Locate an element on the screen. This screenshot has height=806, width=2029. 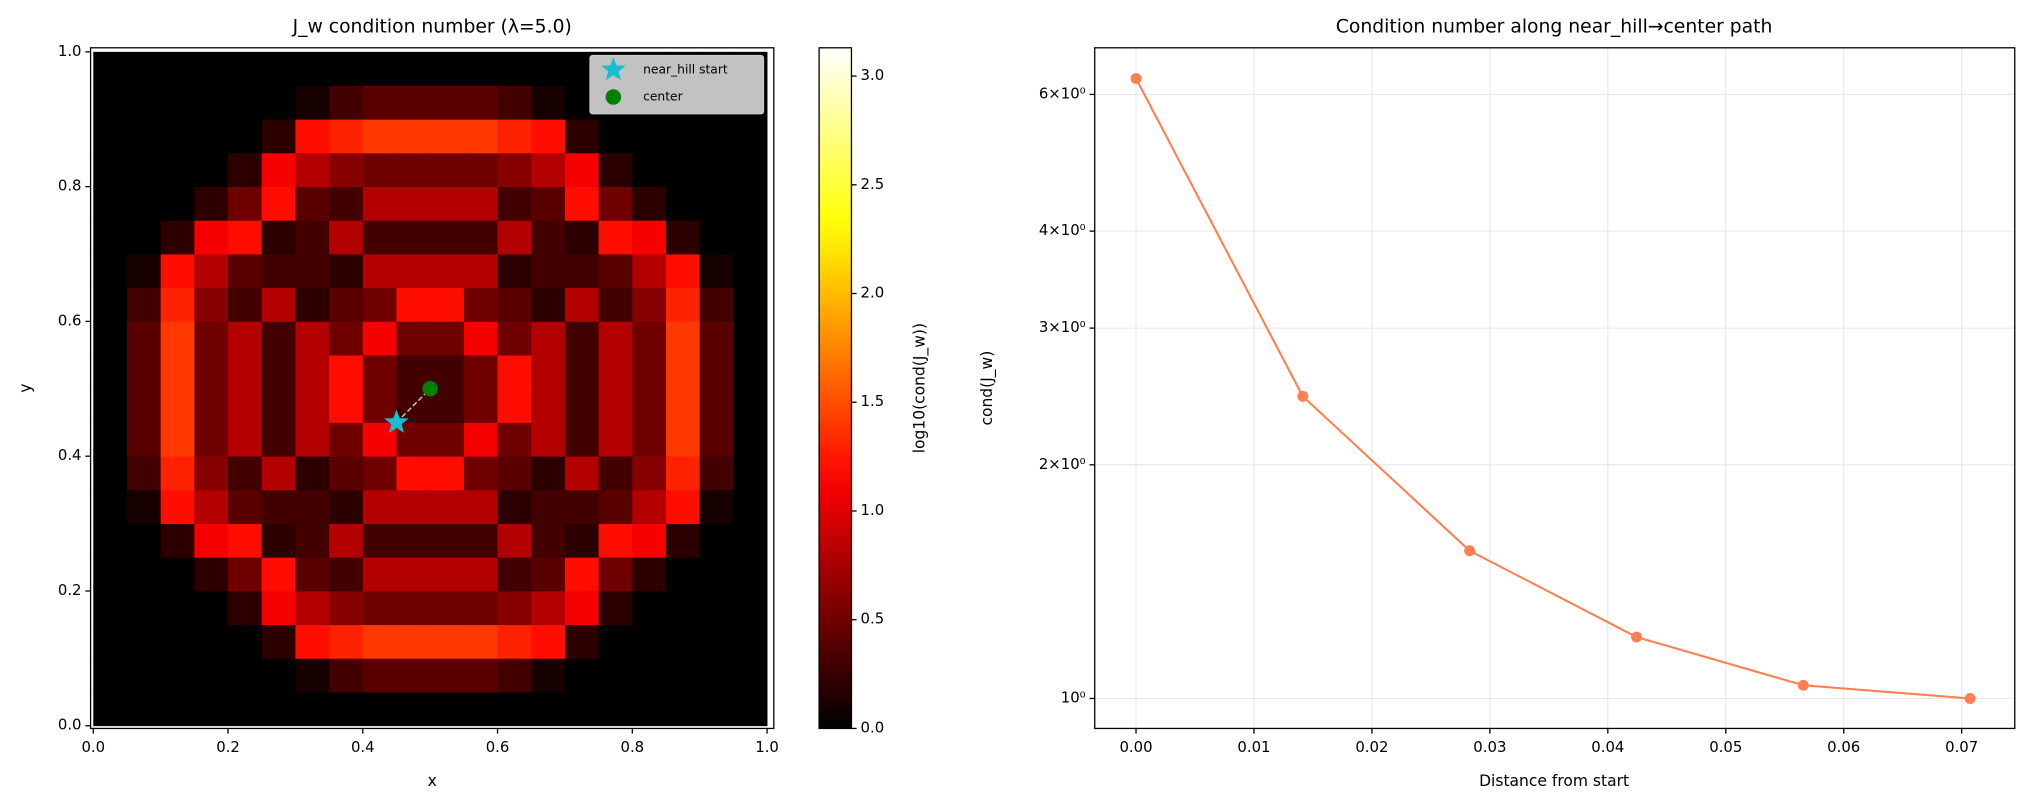
heatmap-title: J_w condition number (λ=5.0) is located at coordinates (432, 27).